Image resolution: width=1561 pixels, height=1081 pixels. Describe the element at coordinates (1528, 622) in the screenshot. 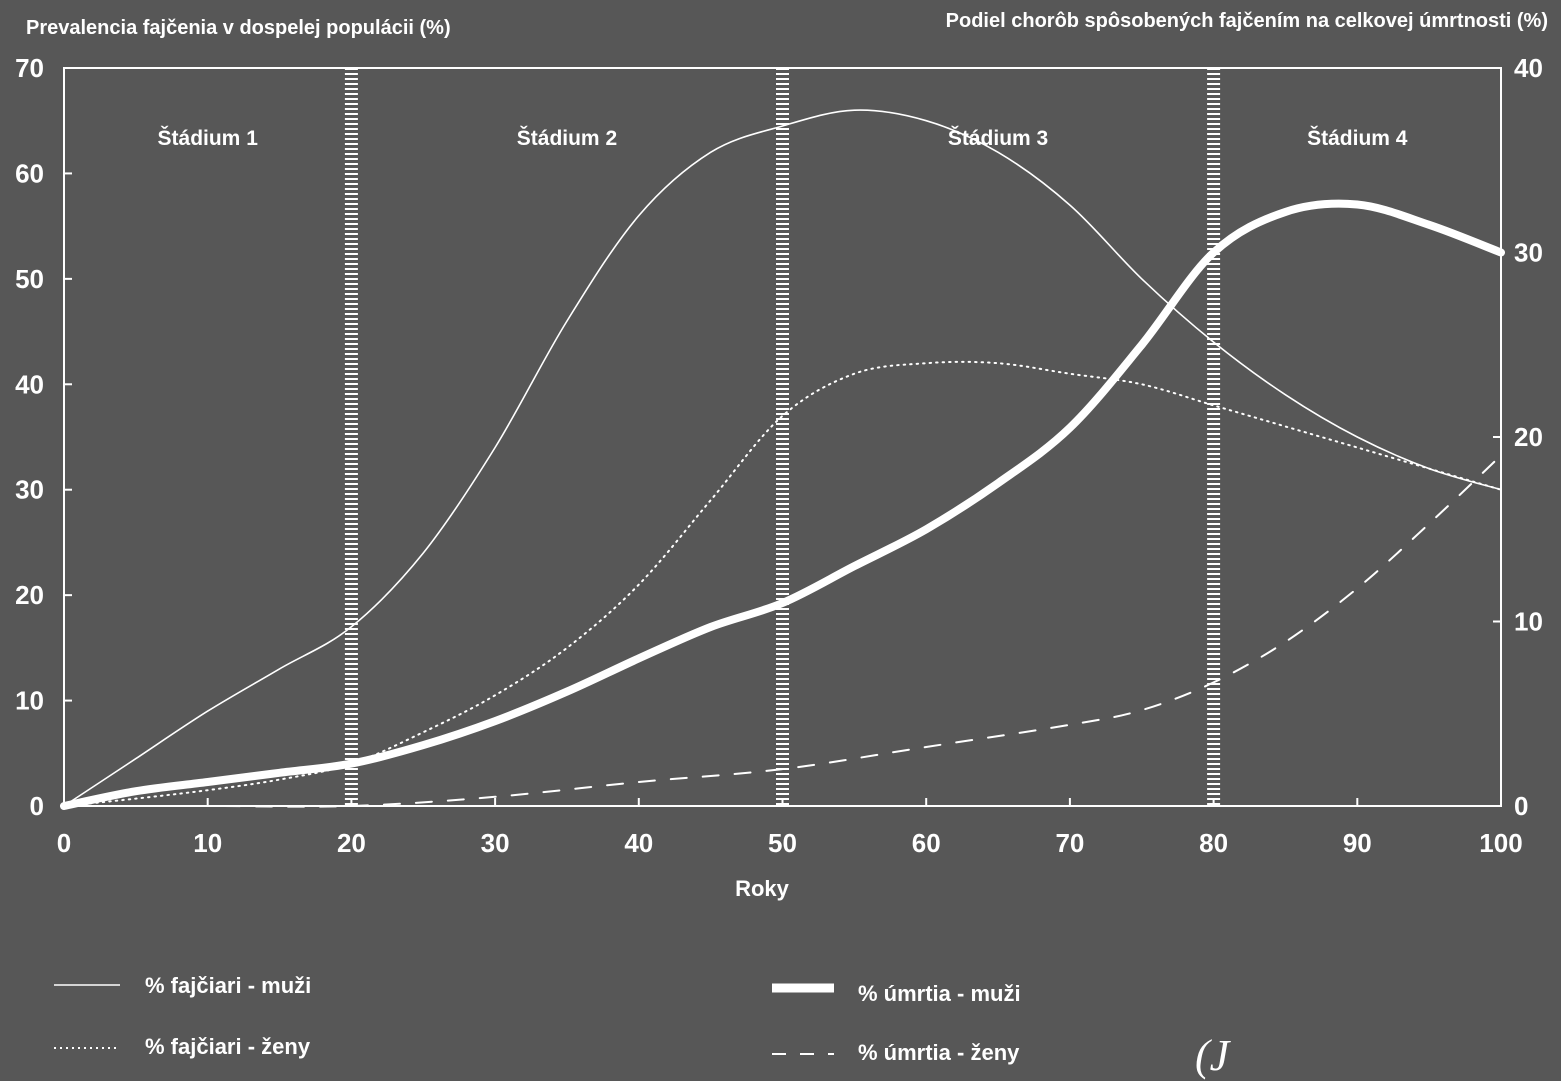

I see `y-right-tick-label: 10` at that location.